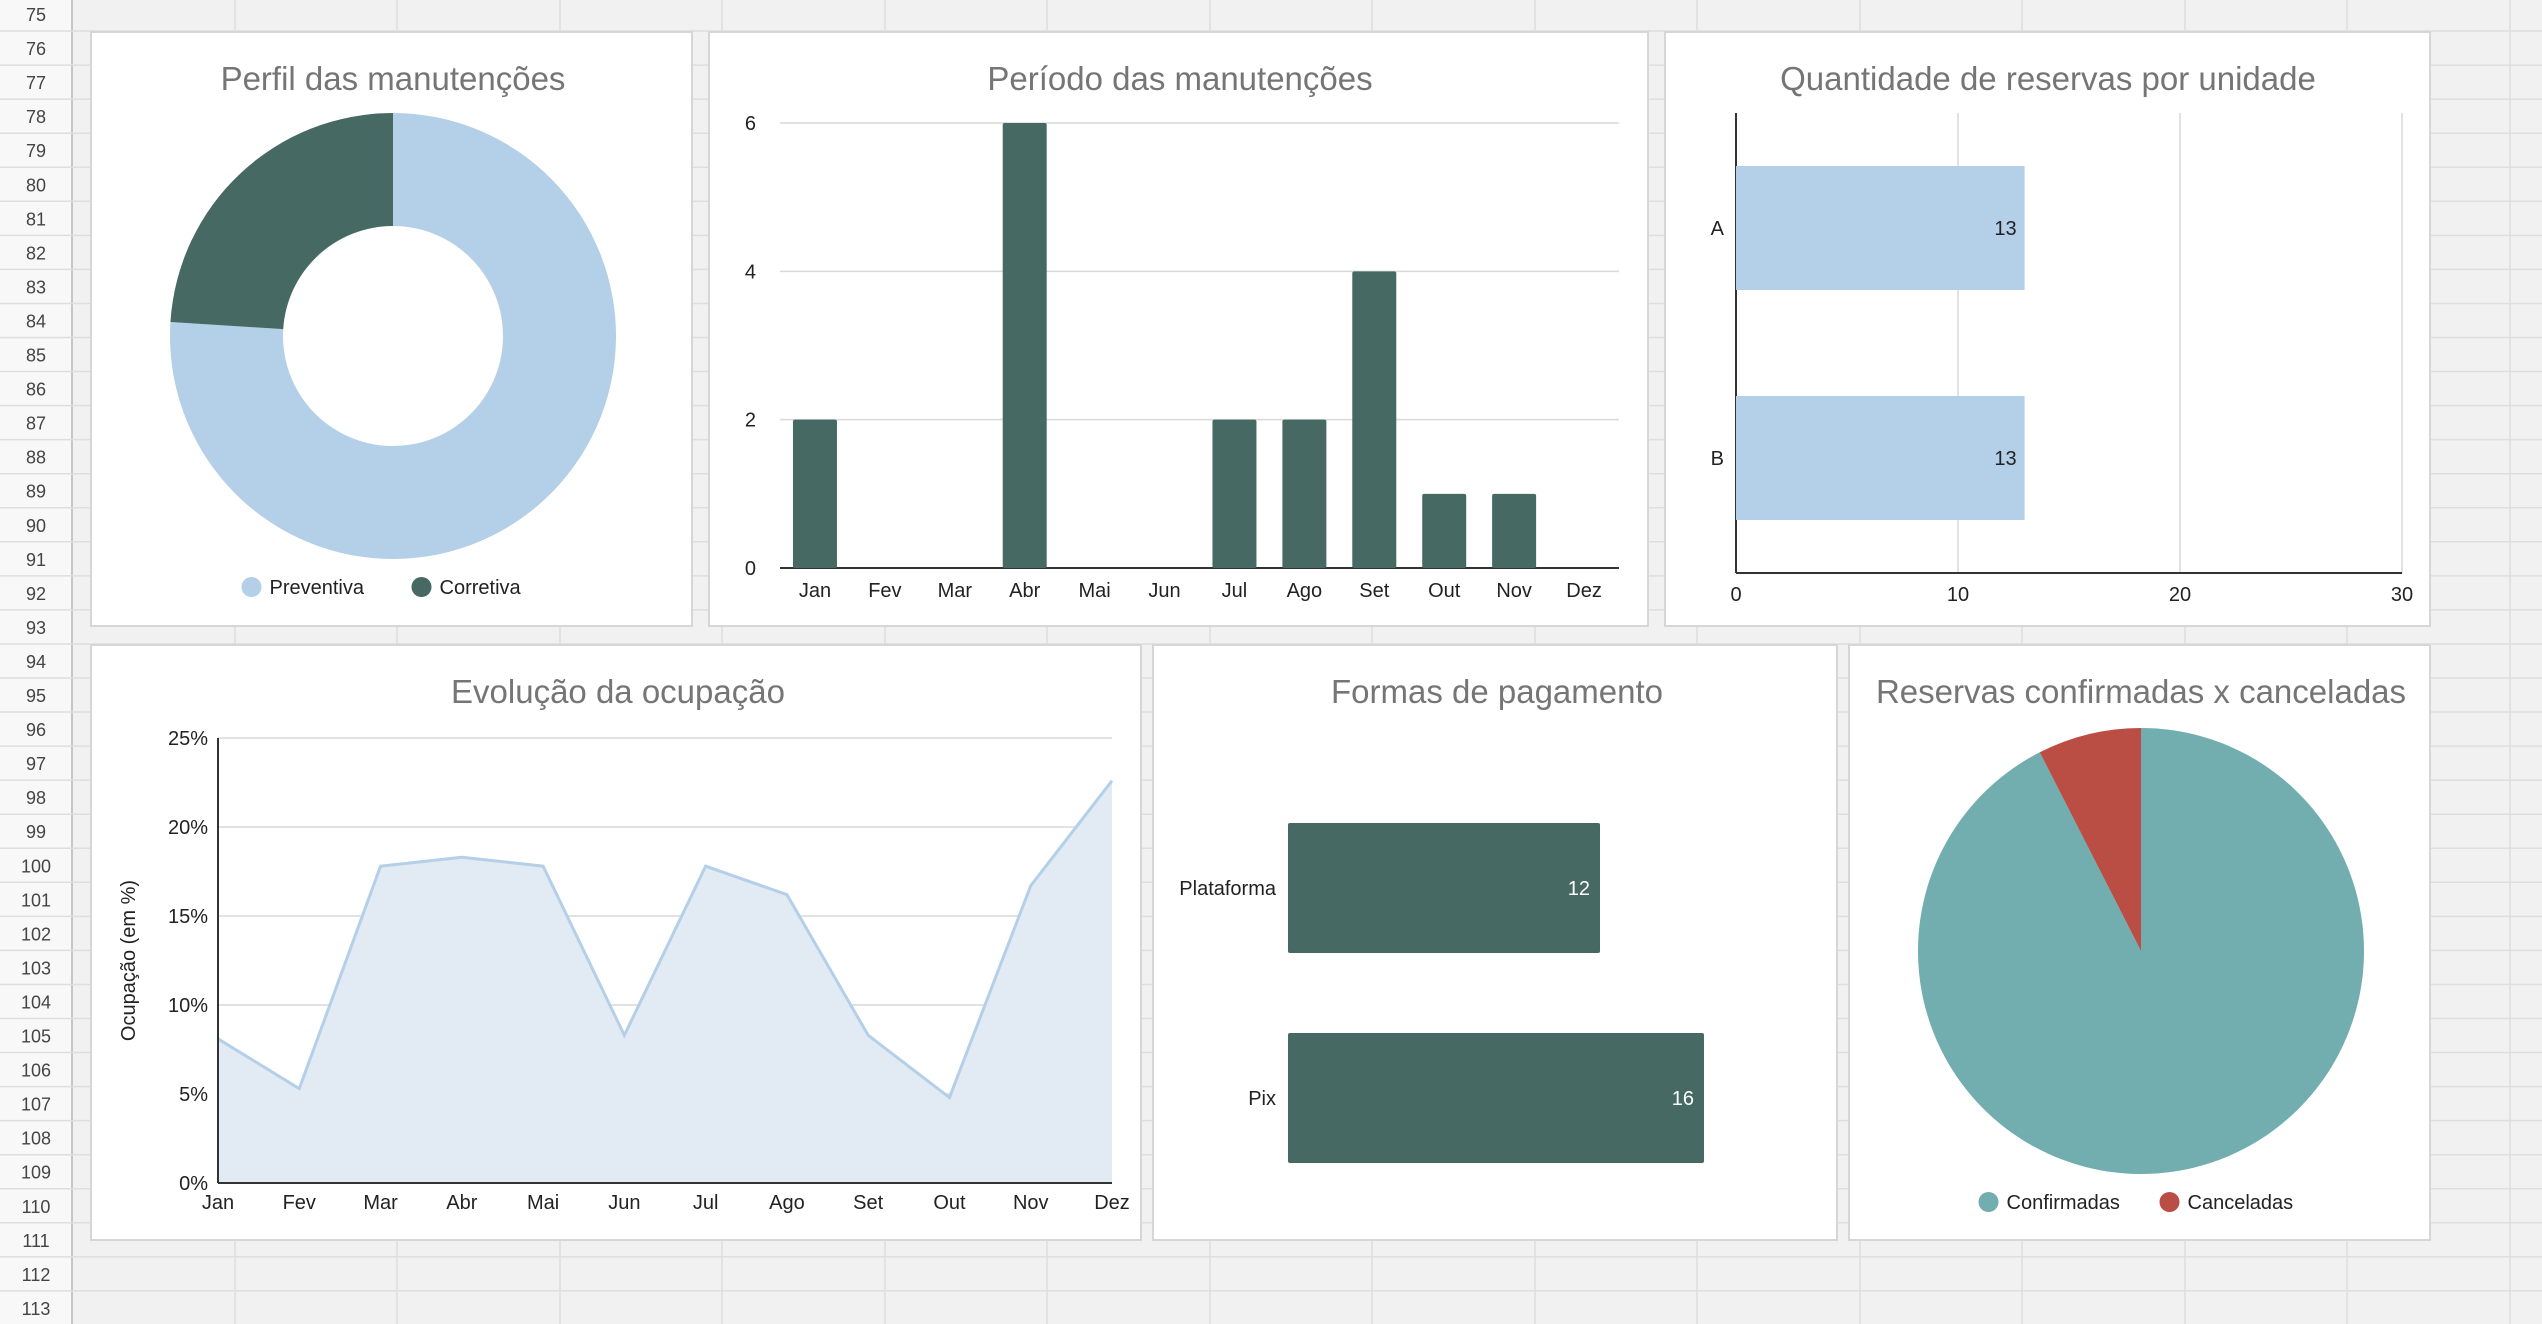  Describe the element at coordinates (1514, 530) in the screenshot. I see `bar-nov` at that location.